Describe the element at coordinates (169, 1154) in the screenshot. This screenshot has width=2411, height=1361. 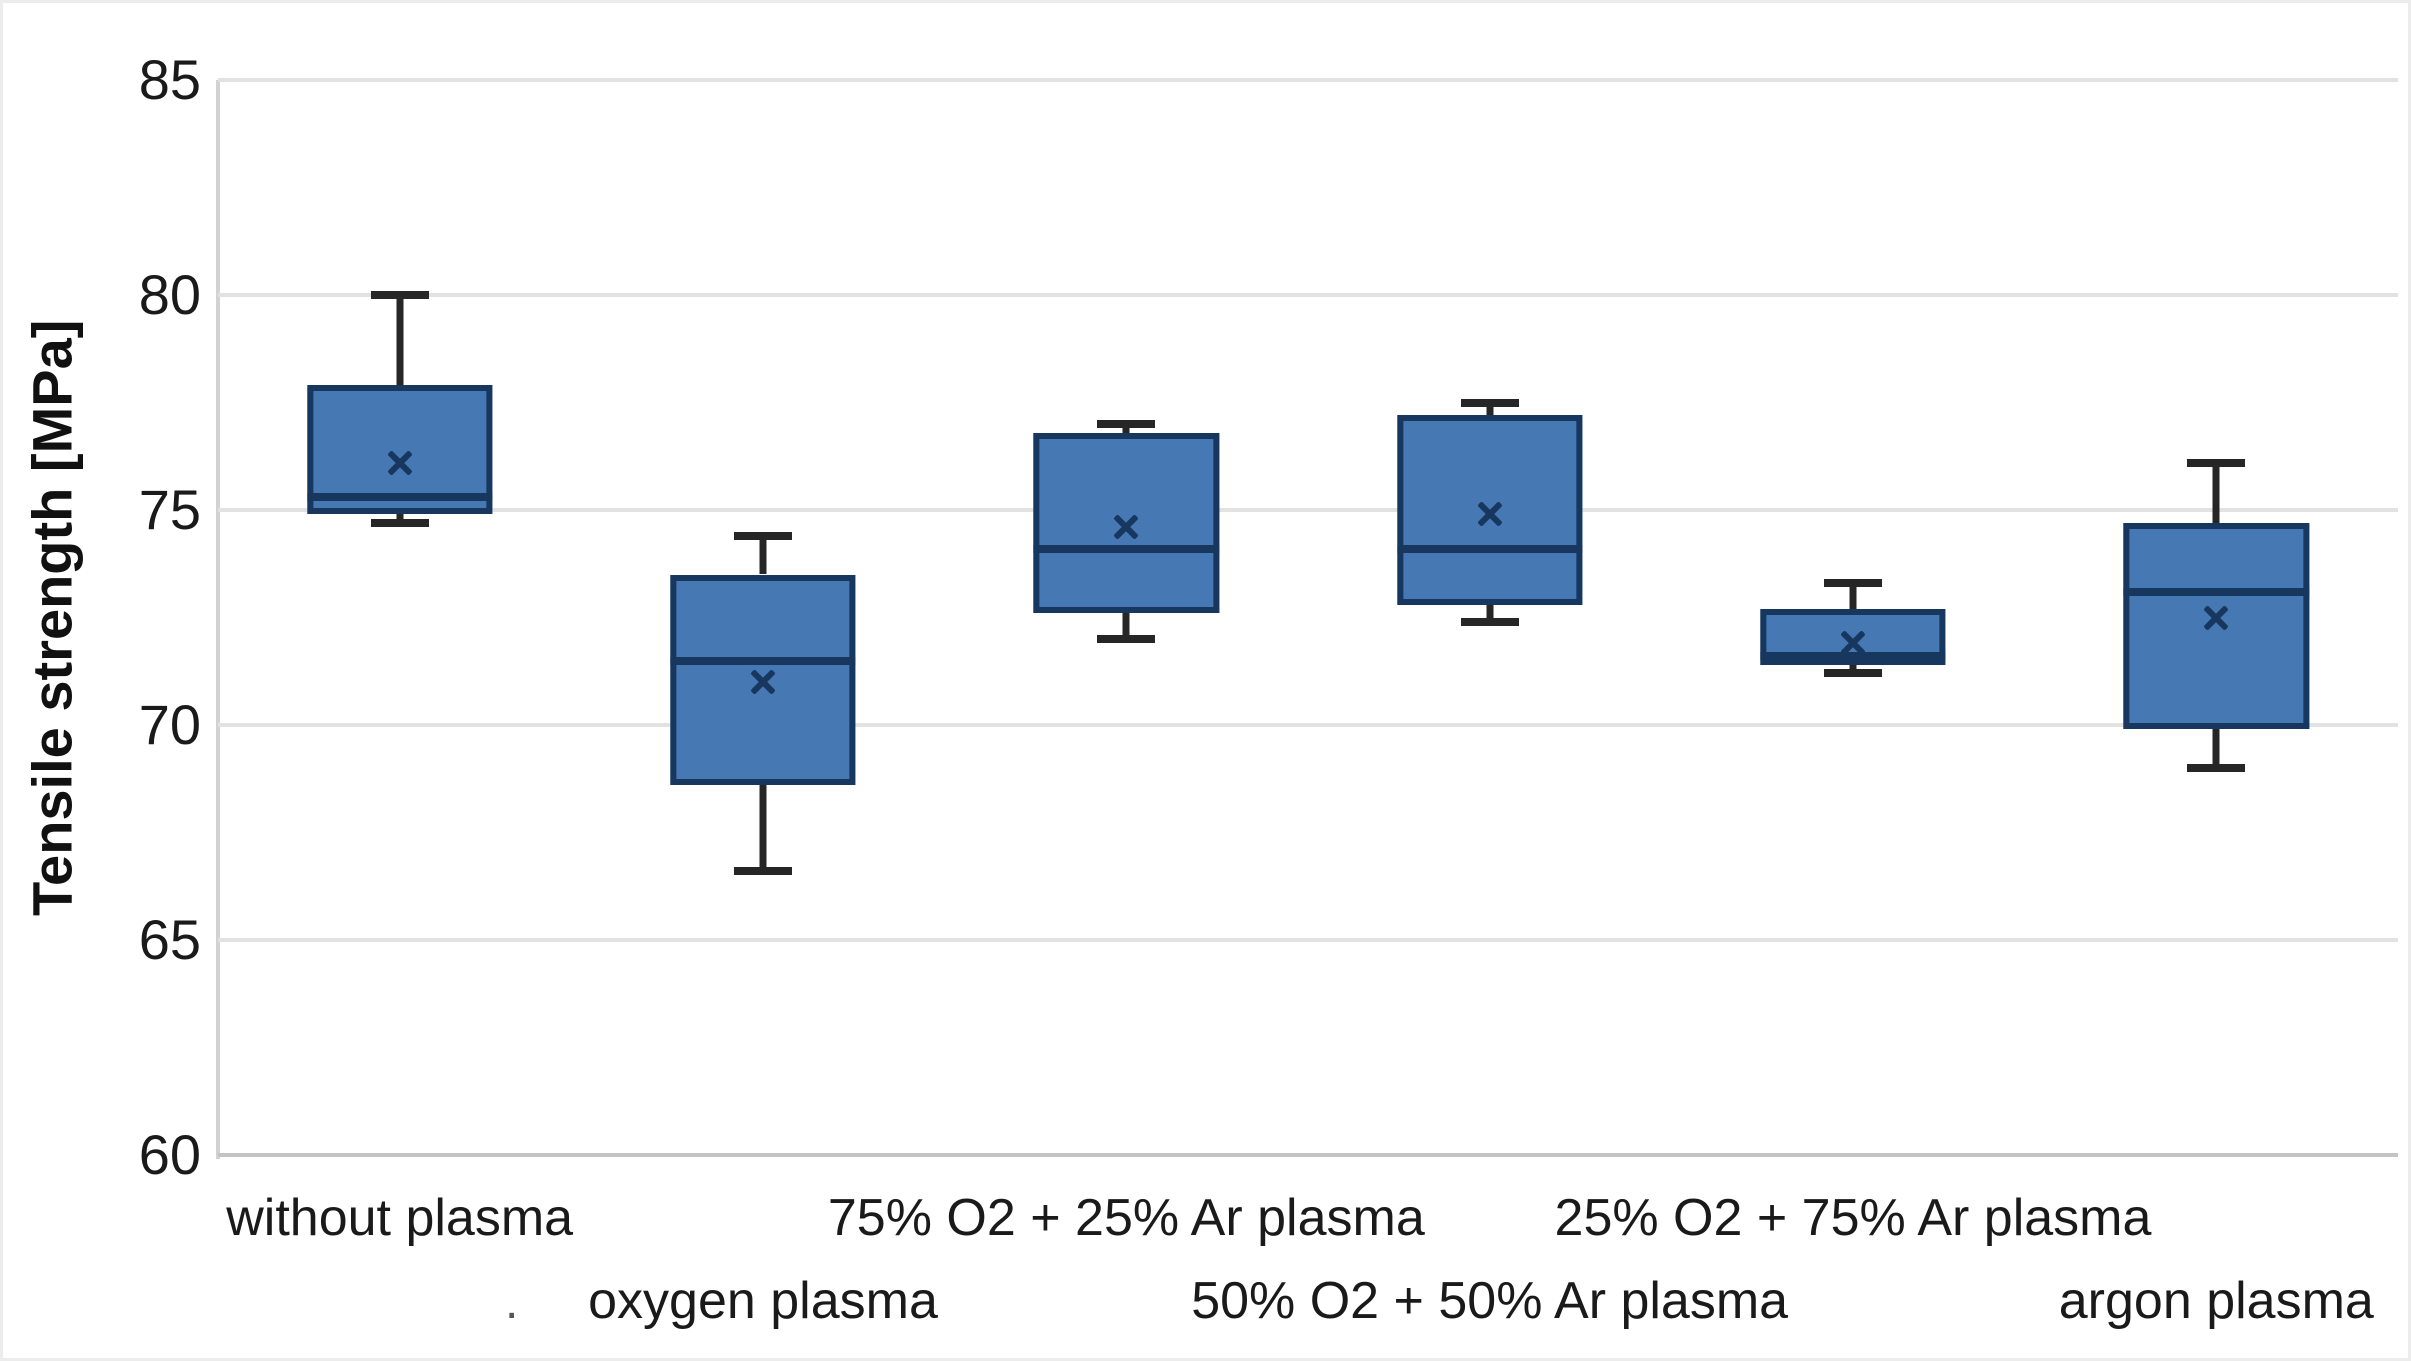
I see `y-tick-label: 60` at that location.